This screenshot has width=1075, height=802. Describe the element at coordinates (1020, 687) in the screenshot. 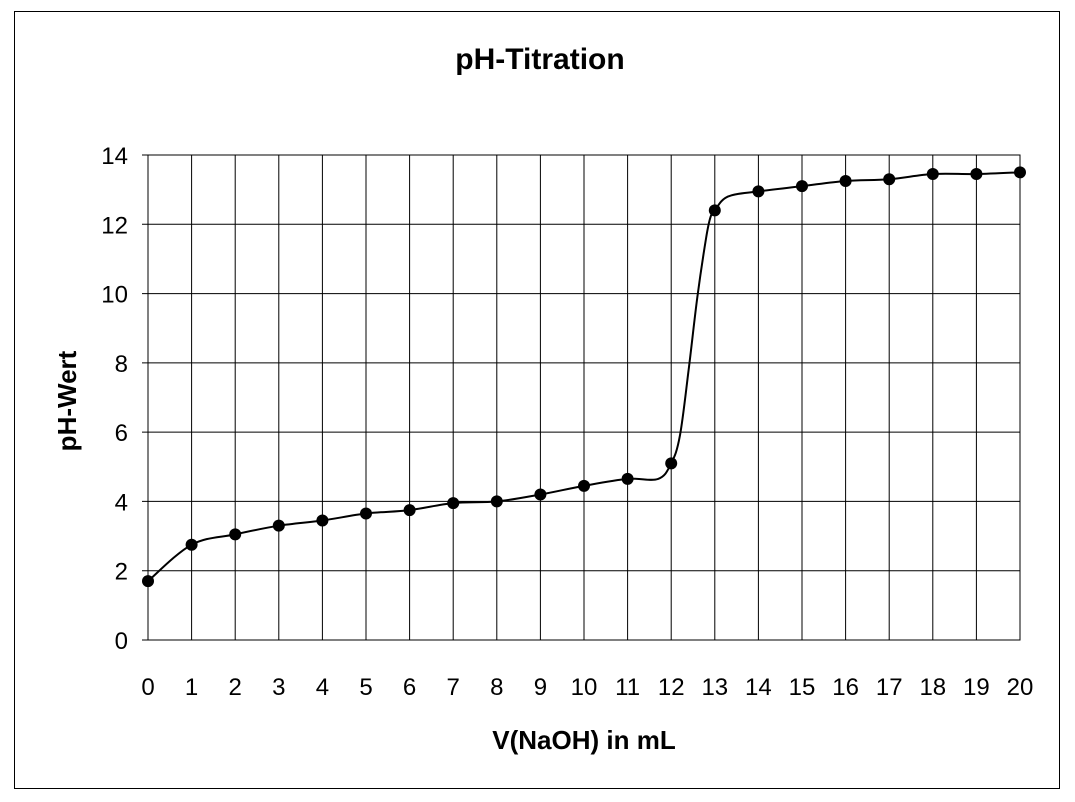

I see `x-tick-label: 20` at that location.